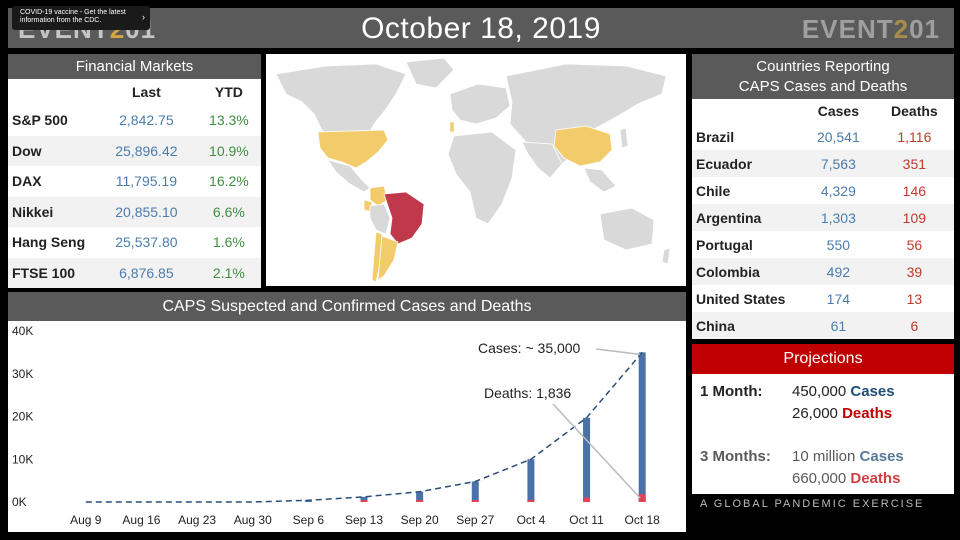  Describe the element at coordinates (747, 163) in the screenshot. I see `country-name: Ecuador` at that location.